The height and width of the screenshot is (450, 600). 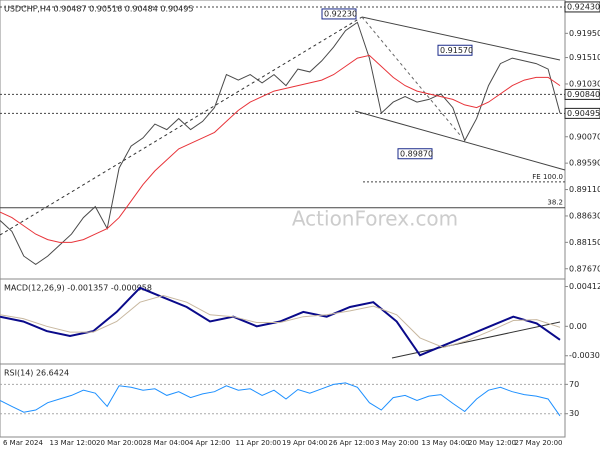 I want to click on level-label: 0.90495, so click(x=583, y=113).